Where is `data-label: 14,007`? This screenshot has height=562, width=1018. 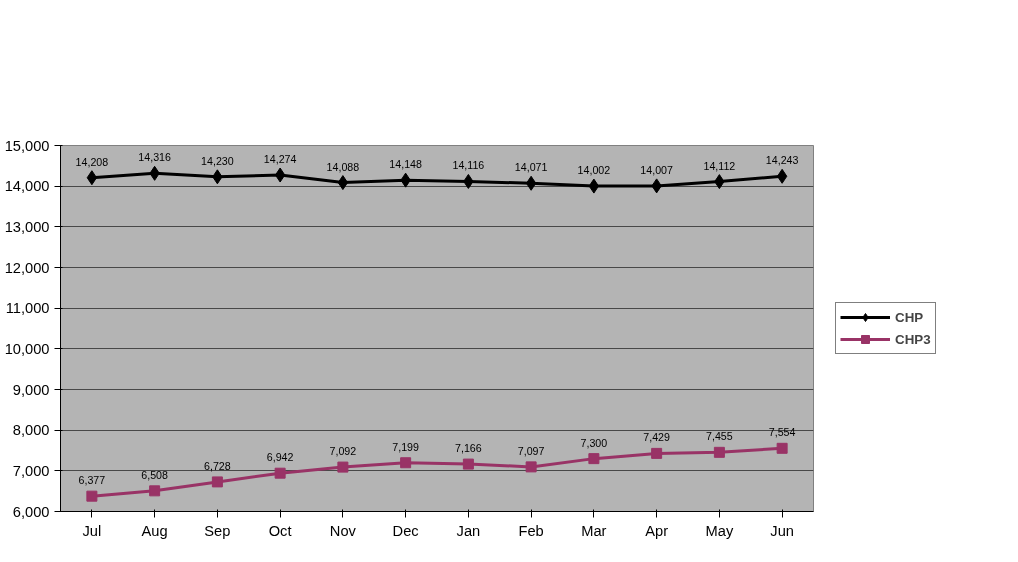 data-label: 14,007 is located at coordinates (656, 169).